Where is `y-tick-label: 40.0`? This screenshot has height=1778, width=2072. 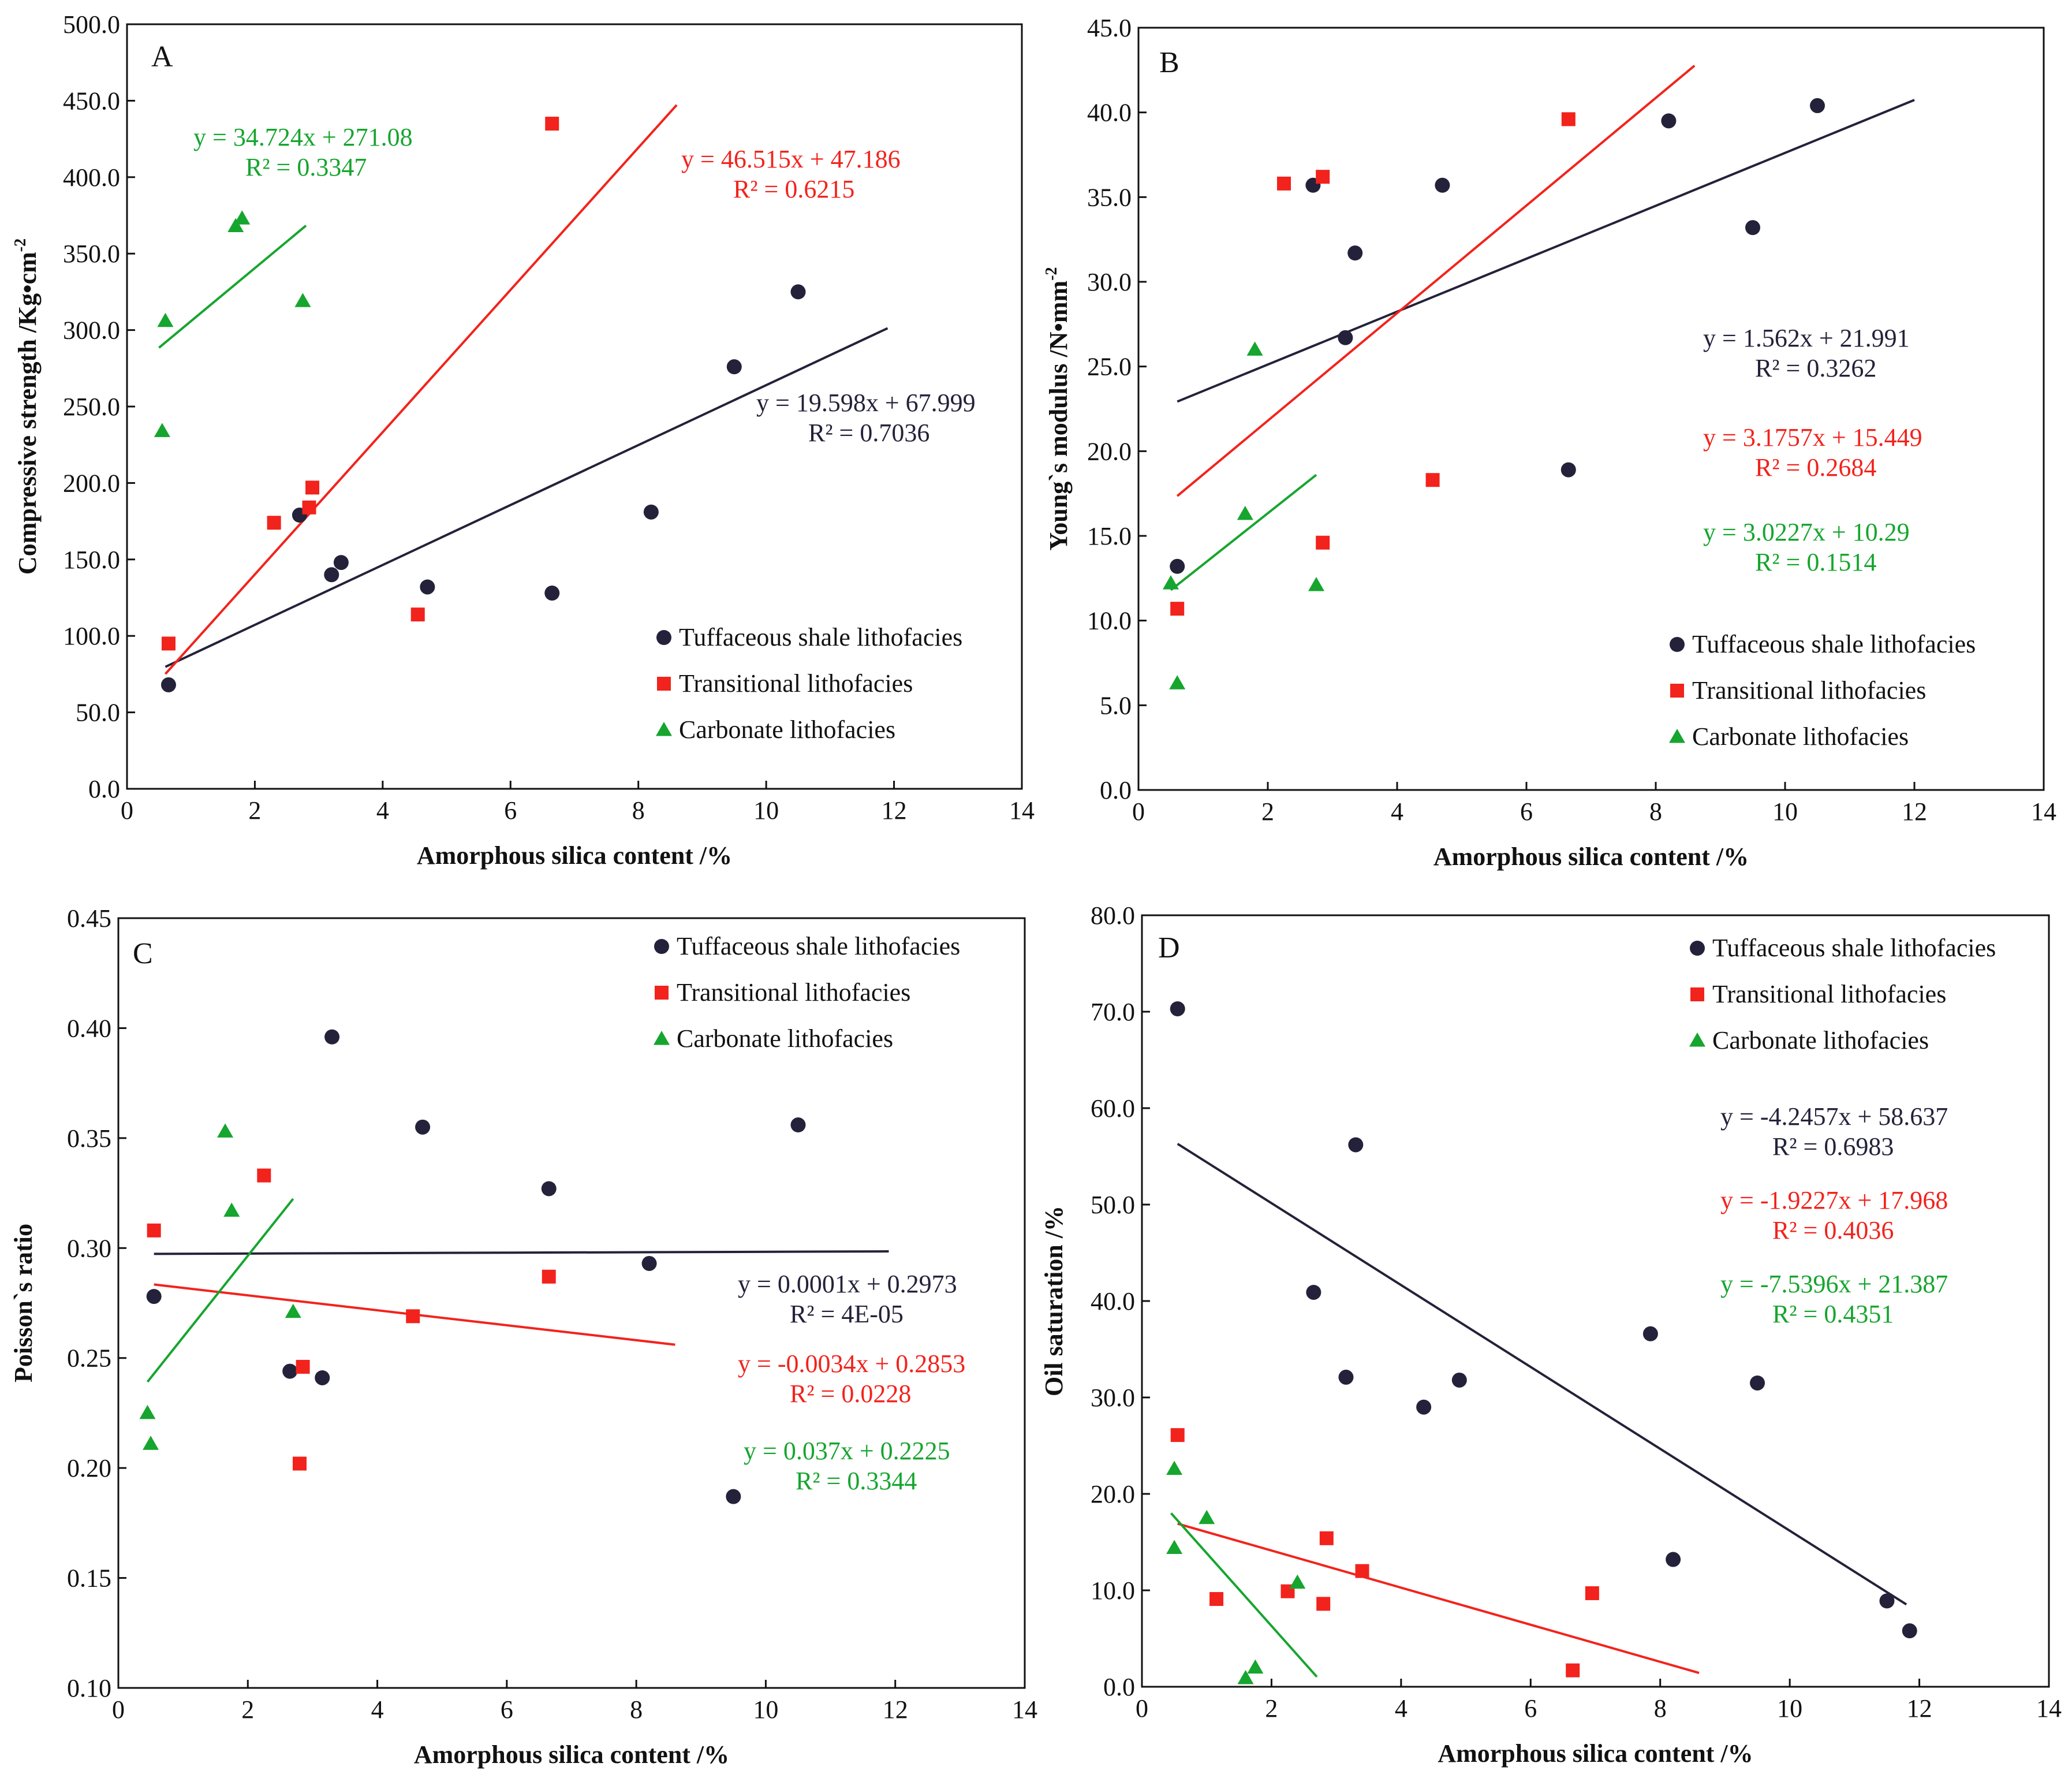
y-tick-label: 40.0 is located at coordinates (1109, 113).